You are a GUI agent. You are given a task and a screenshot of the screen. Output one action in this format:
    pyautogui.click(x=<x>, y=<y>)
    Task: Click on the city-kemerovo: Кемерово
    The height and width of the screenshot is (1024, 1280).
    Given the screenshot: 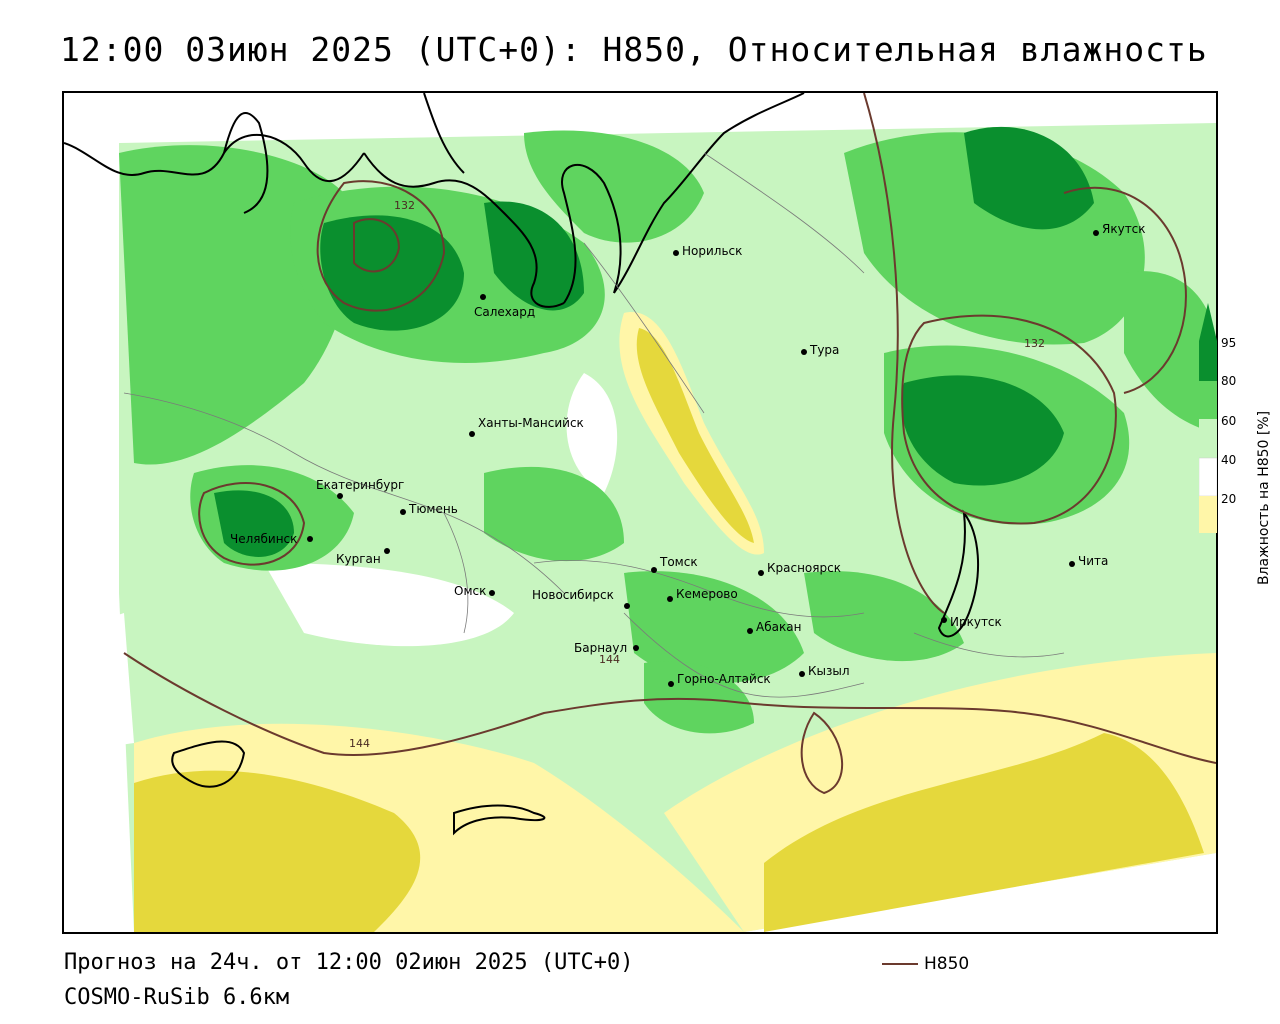 What is the action you would take?
    pyautogui.click(x=702, y=594)
    